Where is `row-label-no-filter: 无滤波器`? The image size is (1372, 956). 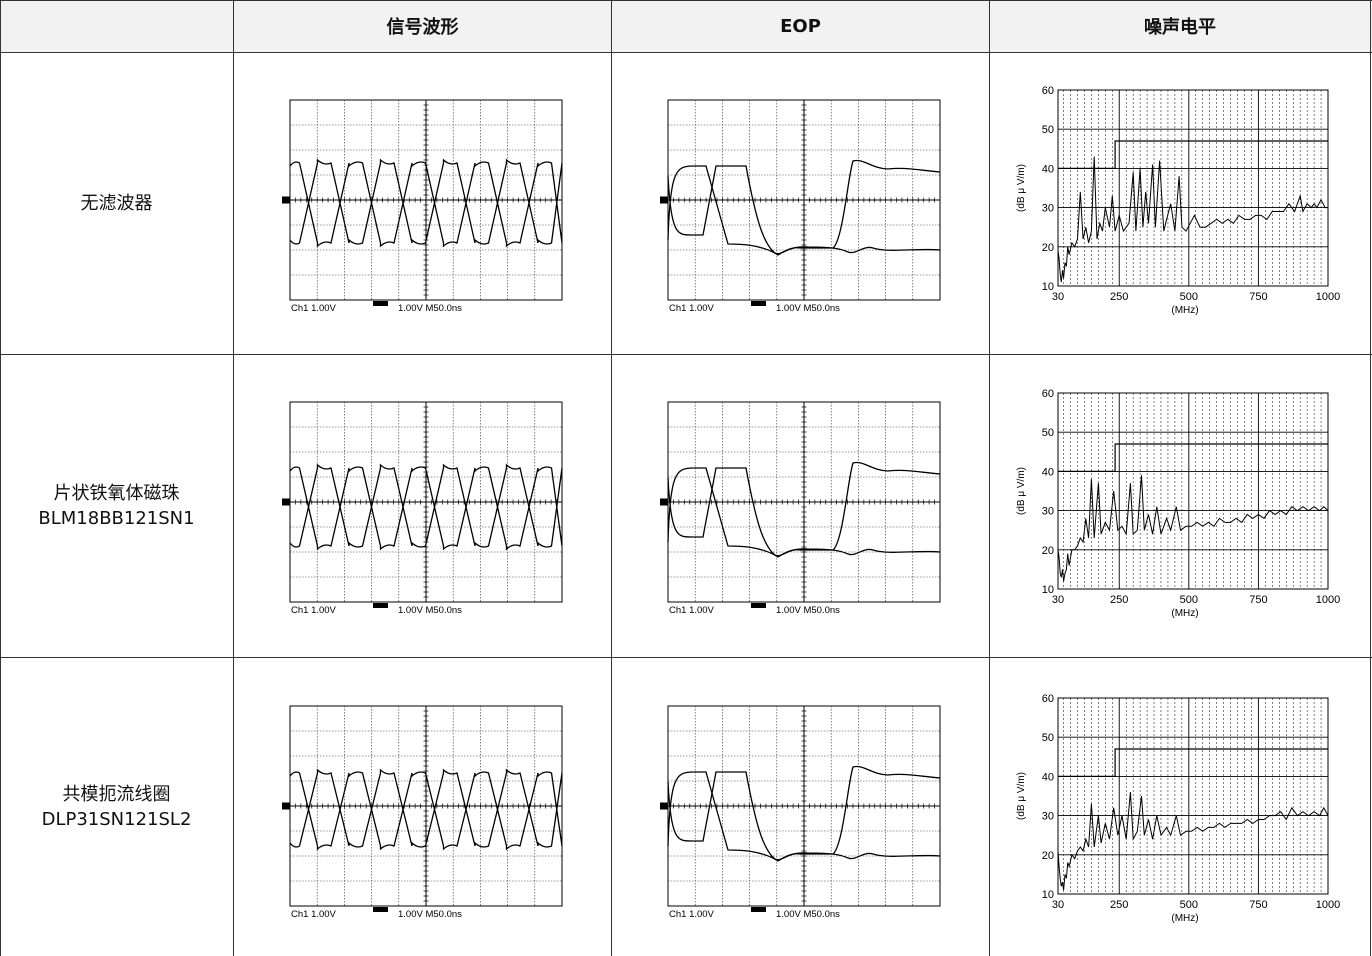 row-label-no-filter: 无滤波器 is located at coordinates (116, 203).